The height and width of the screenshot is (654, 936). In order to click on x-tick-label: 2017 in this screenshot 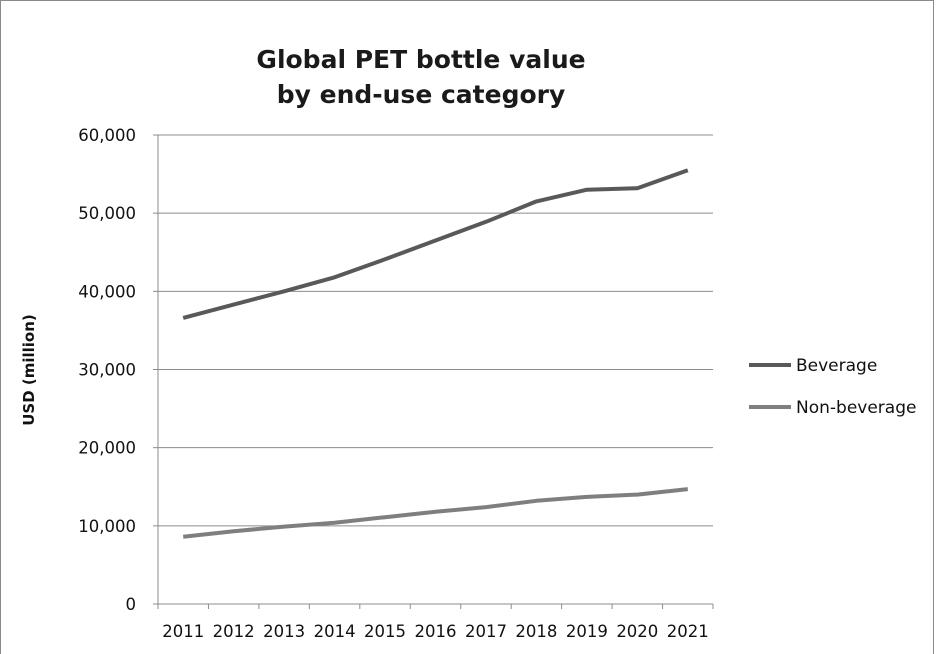, I will do `click(486, 631)`.